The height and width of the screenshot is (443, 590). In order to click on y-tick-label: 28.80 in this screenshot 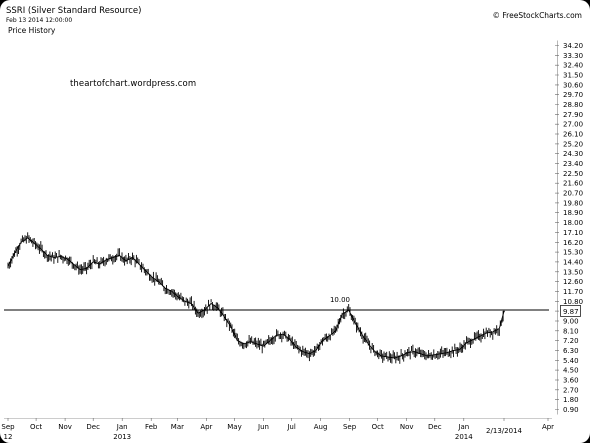, I will do `click(573, 105)`.